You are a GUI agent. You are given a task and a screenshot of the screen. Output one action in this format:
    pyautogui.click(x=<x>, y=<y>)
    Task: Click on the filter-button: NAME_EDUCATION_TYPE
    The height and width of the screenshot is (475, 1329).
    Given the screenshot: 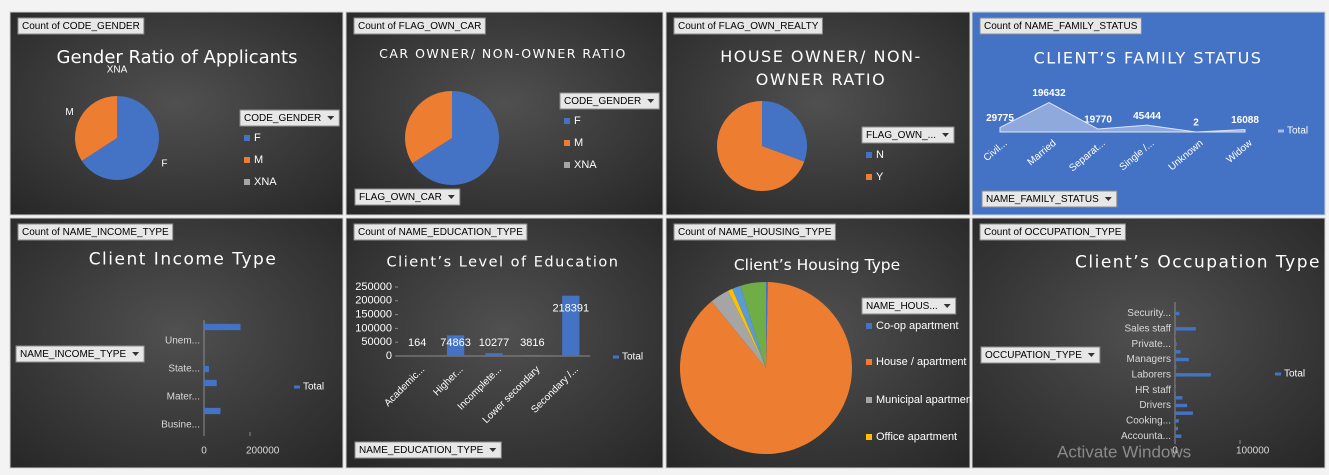 What is the action you would take?
    pyautogui.click(x=428, y=450)
    